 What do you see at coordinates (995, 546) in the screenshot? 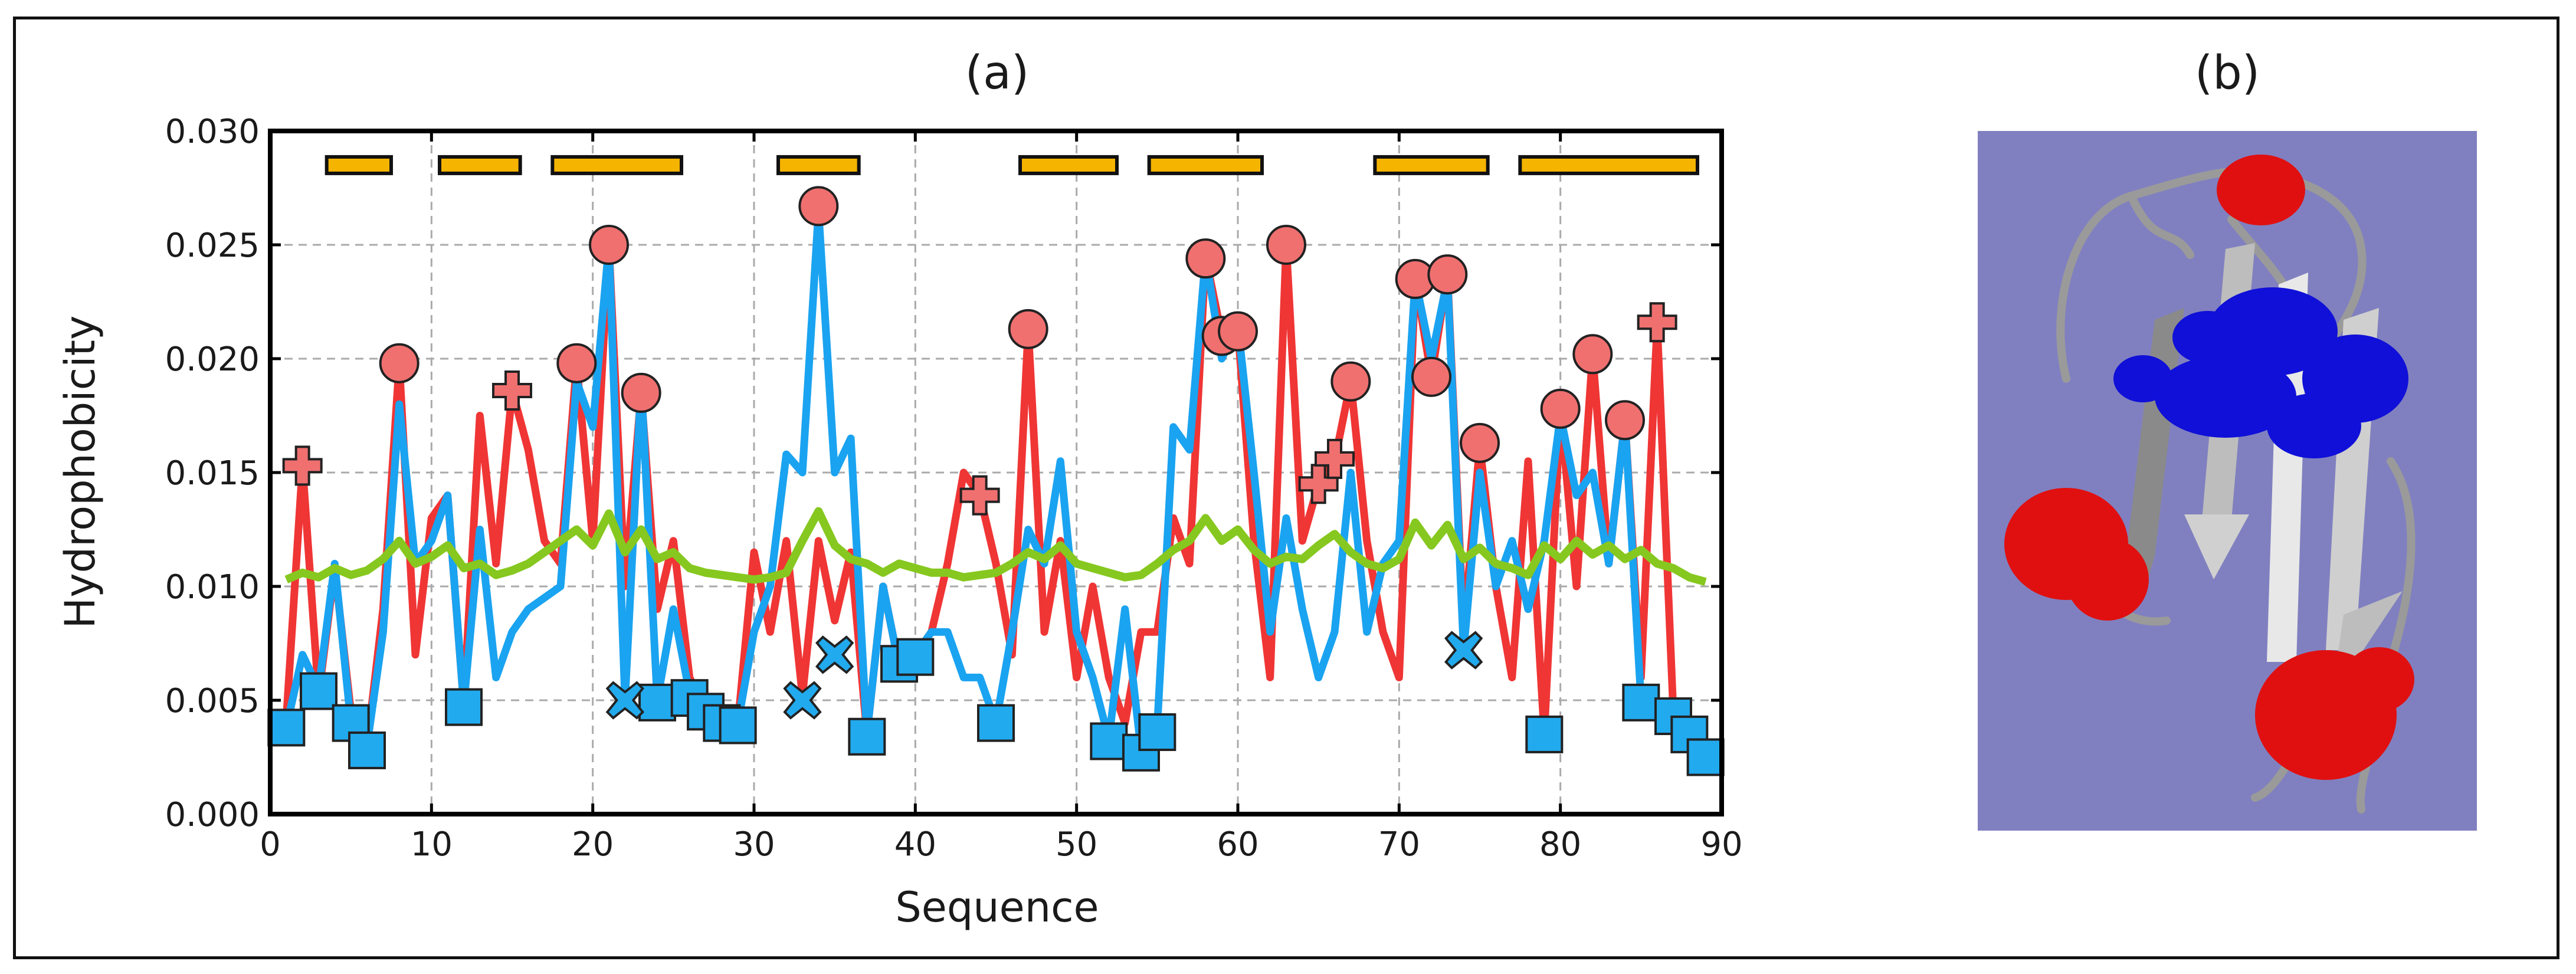
I see `series-line-green` at bounding box center [995, 546].